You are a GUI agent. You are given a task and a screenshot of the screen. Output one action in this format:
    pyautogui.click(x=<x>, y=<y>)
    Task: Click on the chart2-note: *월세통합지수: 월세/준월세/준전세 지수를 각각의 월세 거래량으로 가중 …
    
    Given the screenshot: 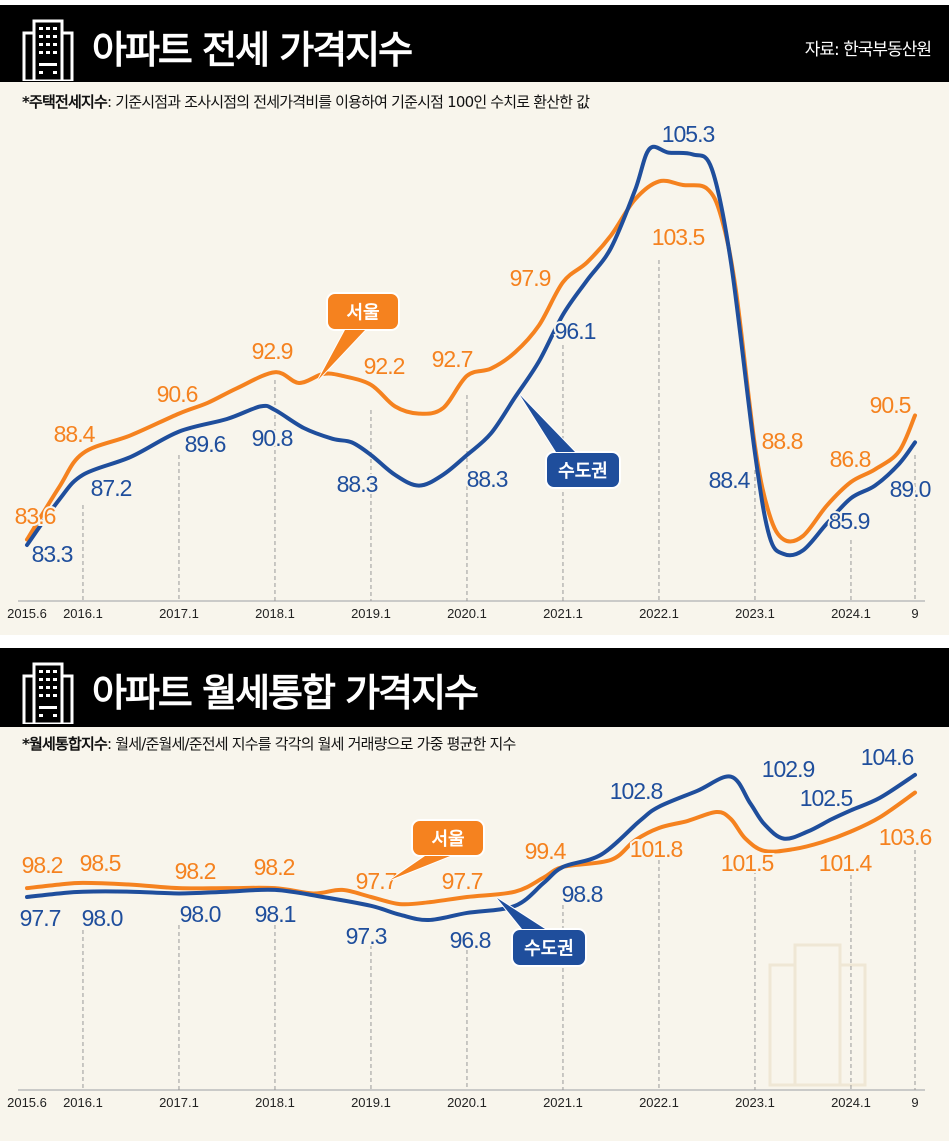 What is the action you would take?
    pyautogui.click(x=269, y=743)
    